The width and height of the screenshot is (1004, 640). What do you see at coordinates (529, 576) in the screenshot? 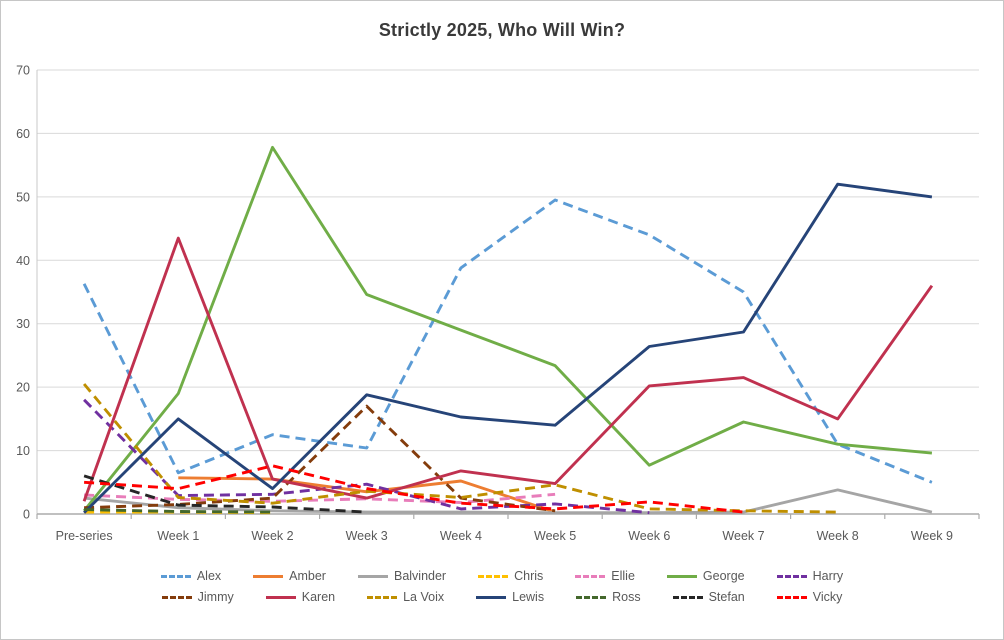
I see `legend-label-chris: Chris` at bounding box center [529, 576].